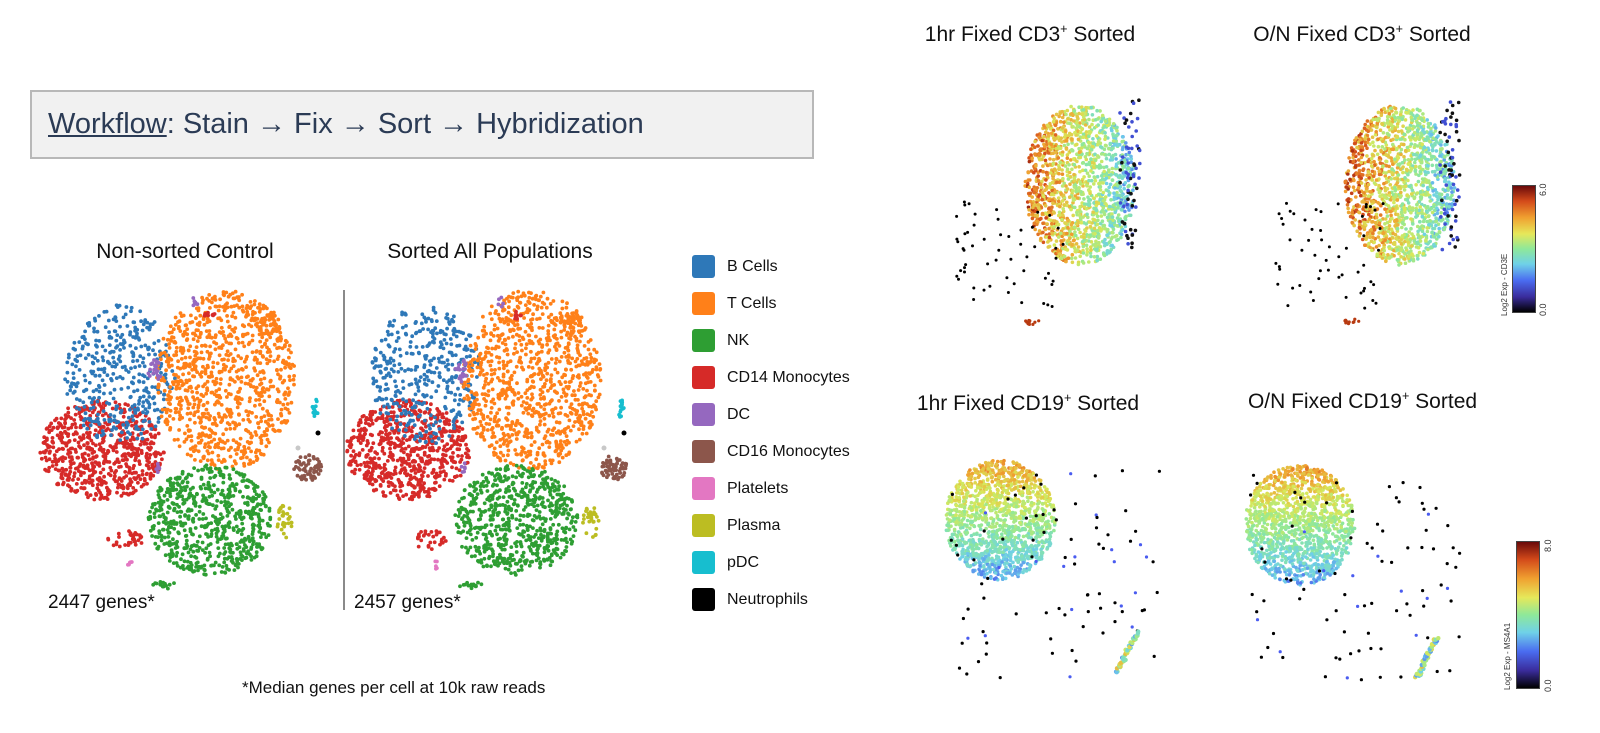 Image resolution: width=1600 pixels, height=733 pixels. I want to click on workflow-link: Workflow, so click(107, 124).